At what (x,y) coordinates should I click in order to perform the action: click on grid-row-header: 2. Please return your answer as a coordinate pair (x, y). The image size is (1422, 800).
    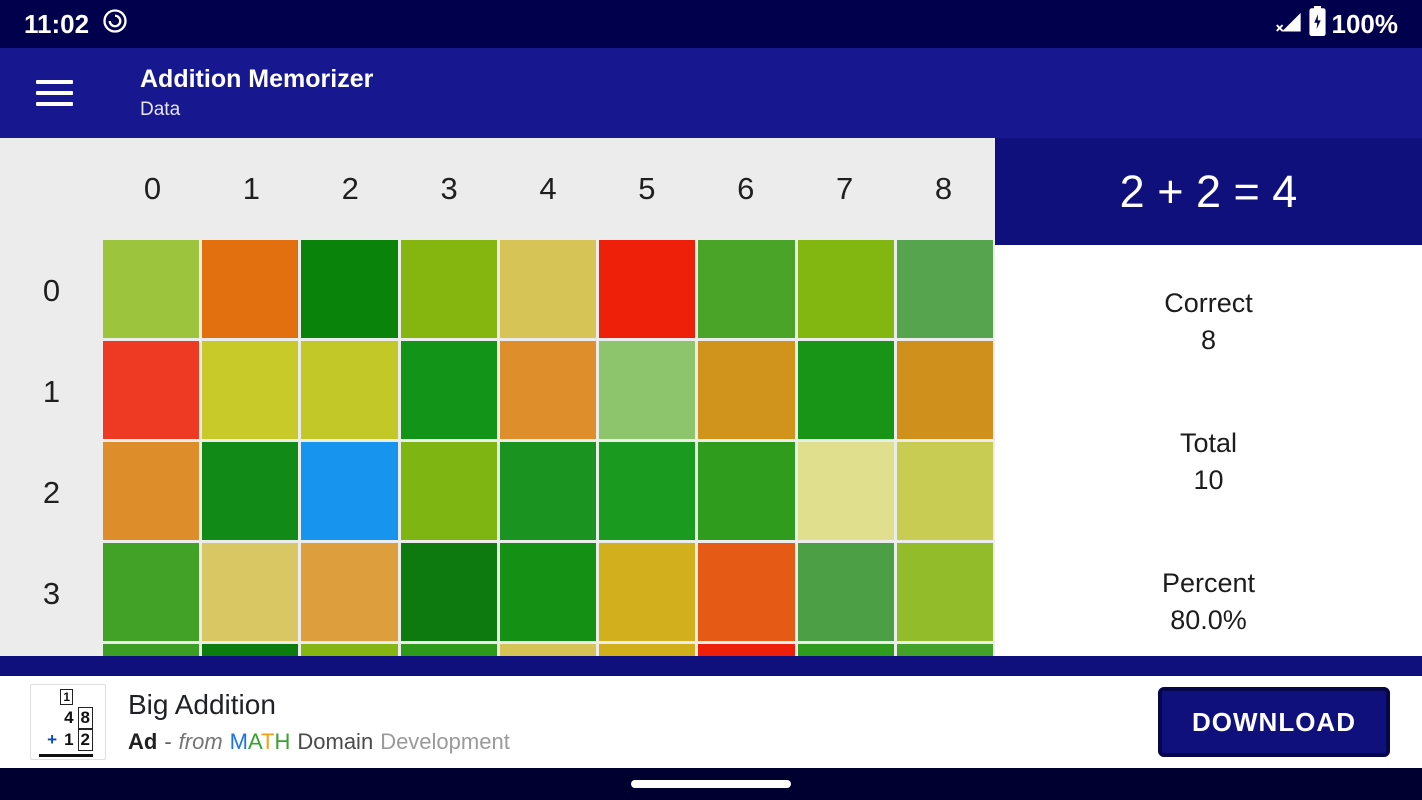
    Looking at the image, I should click on (51, 492).